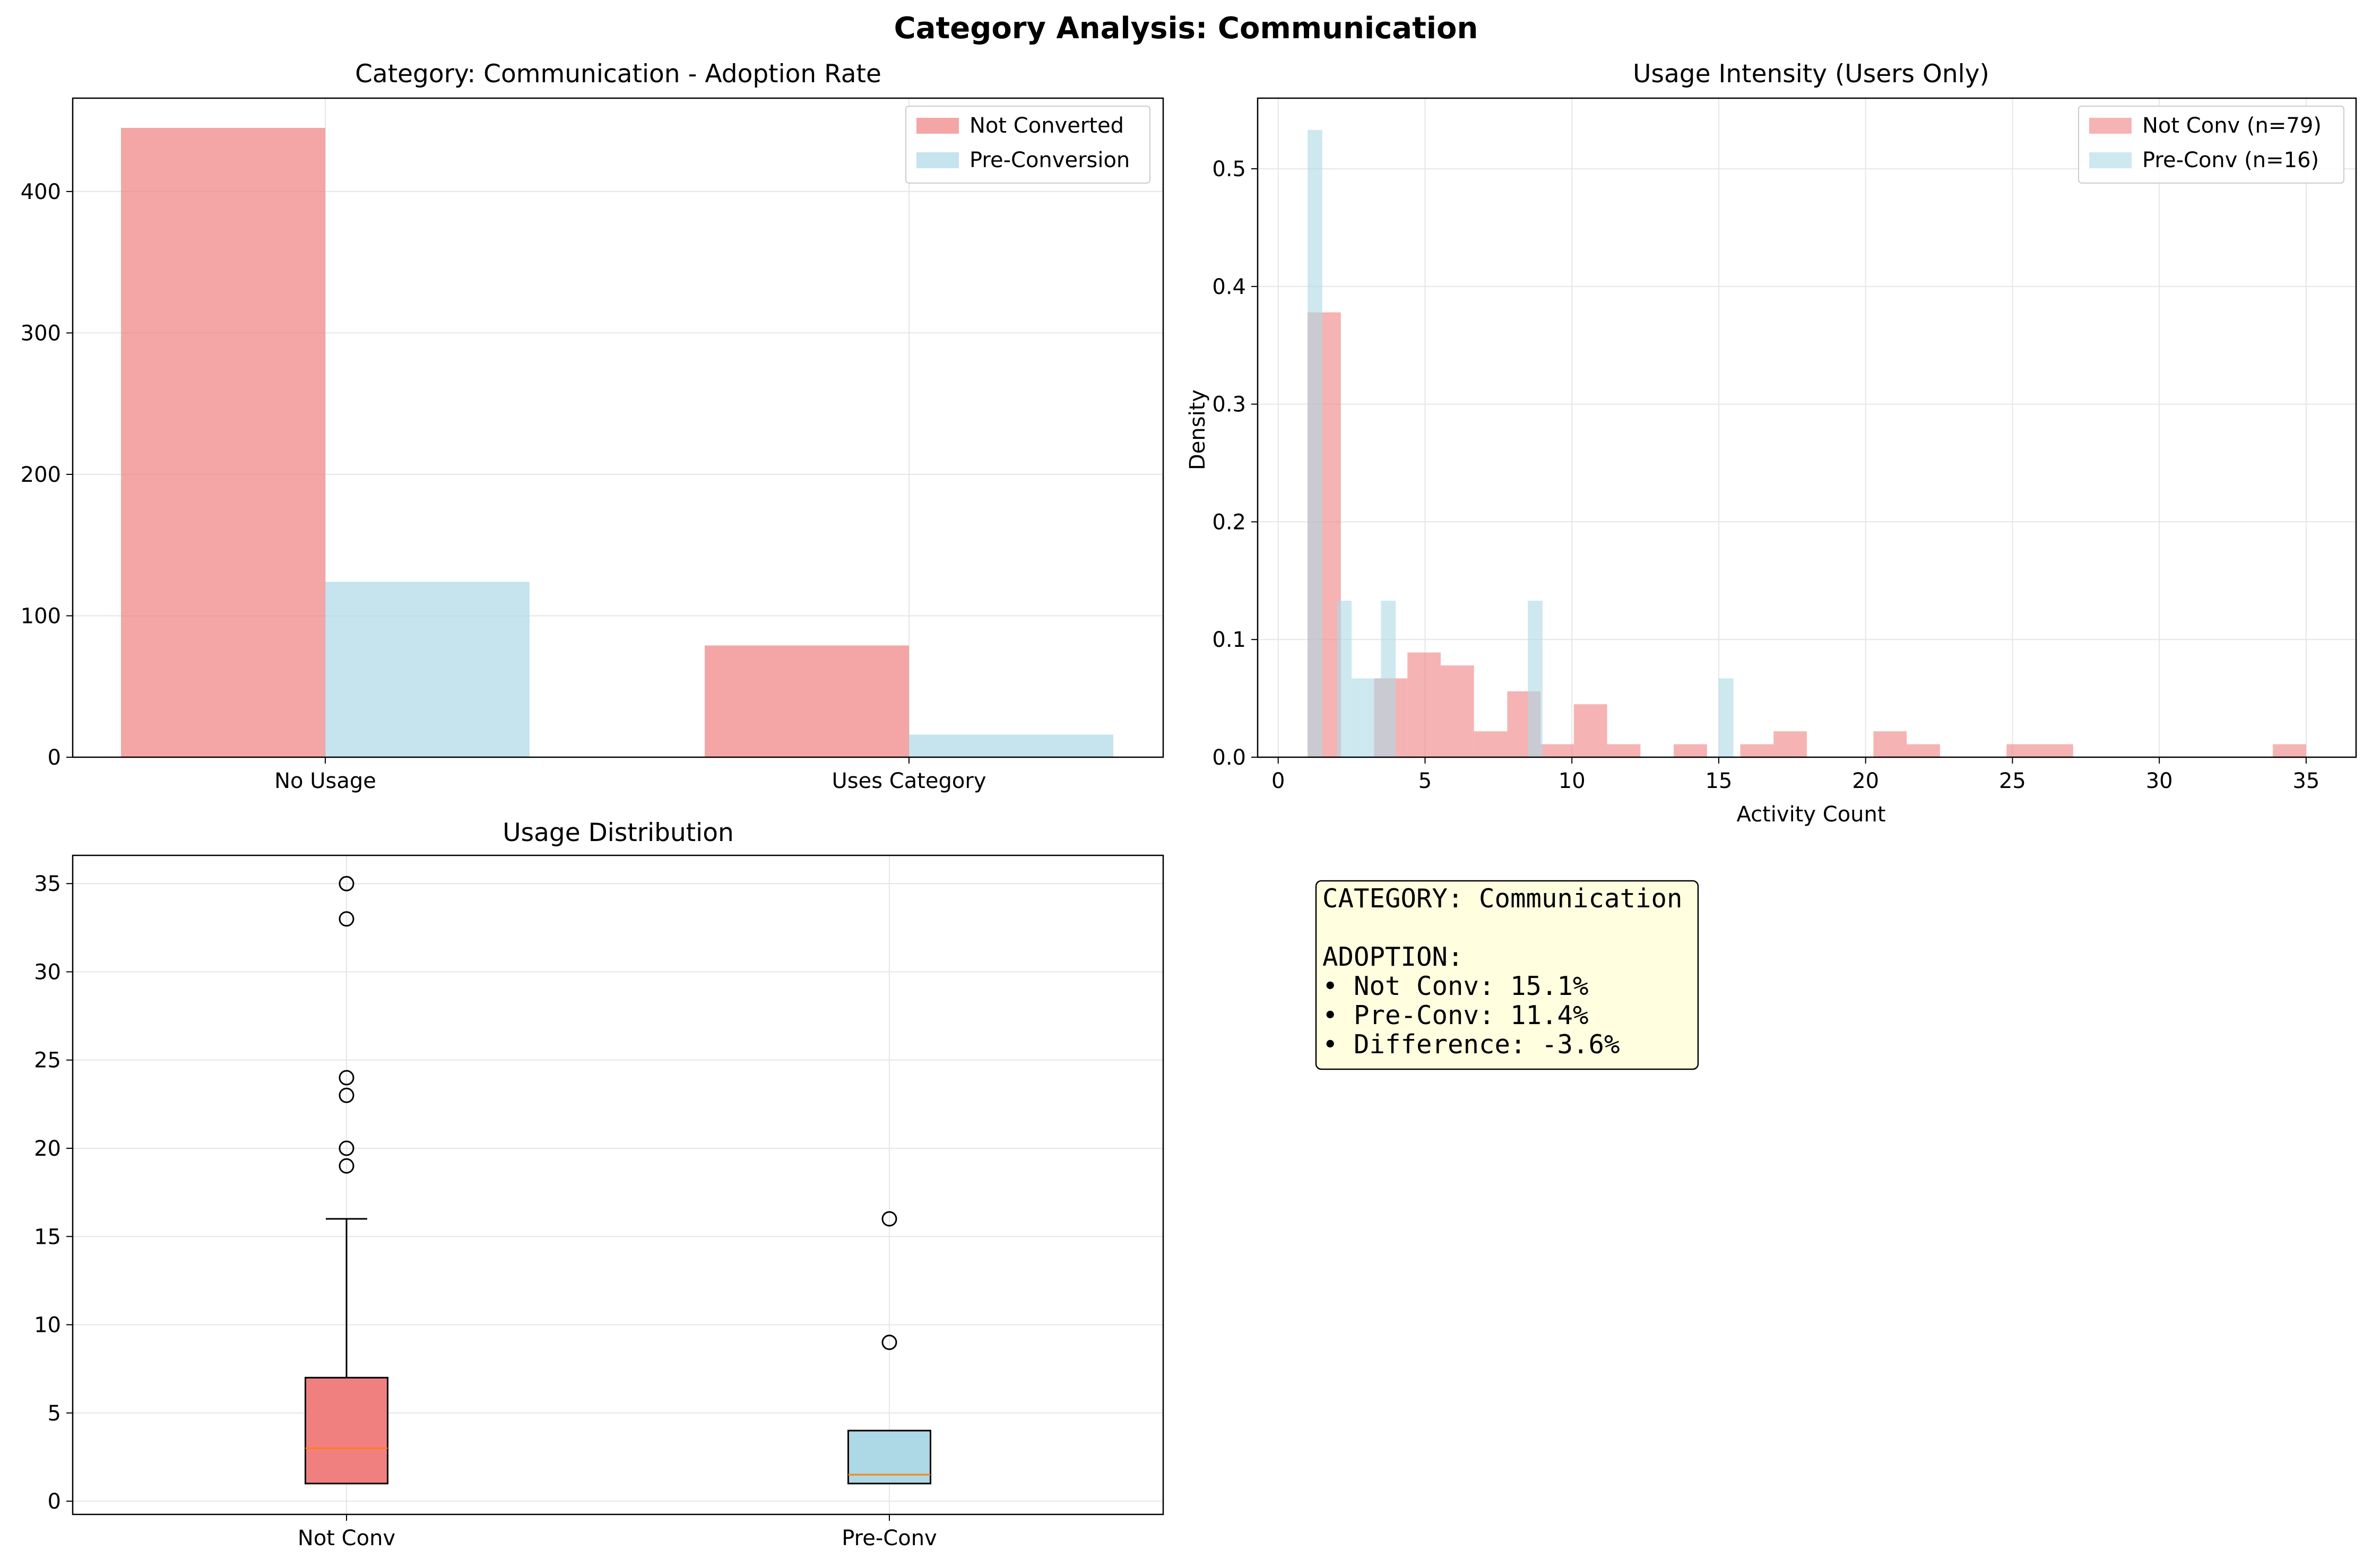  I want to click on adoption-legend-frame, so click(1027, 145).